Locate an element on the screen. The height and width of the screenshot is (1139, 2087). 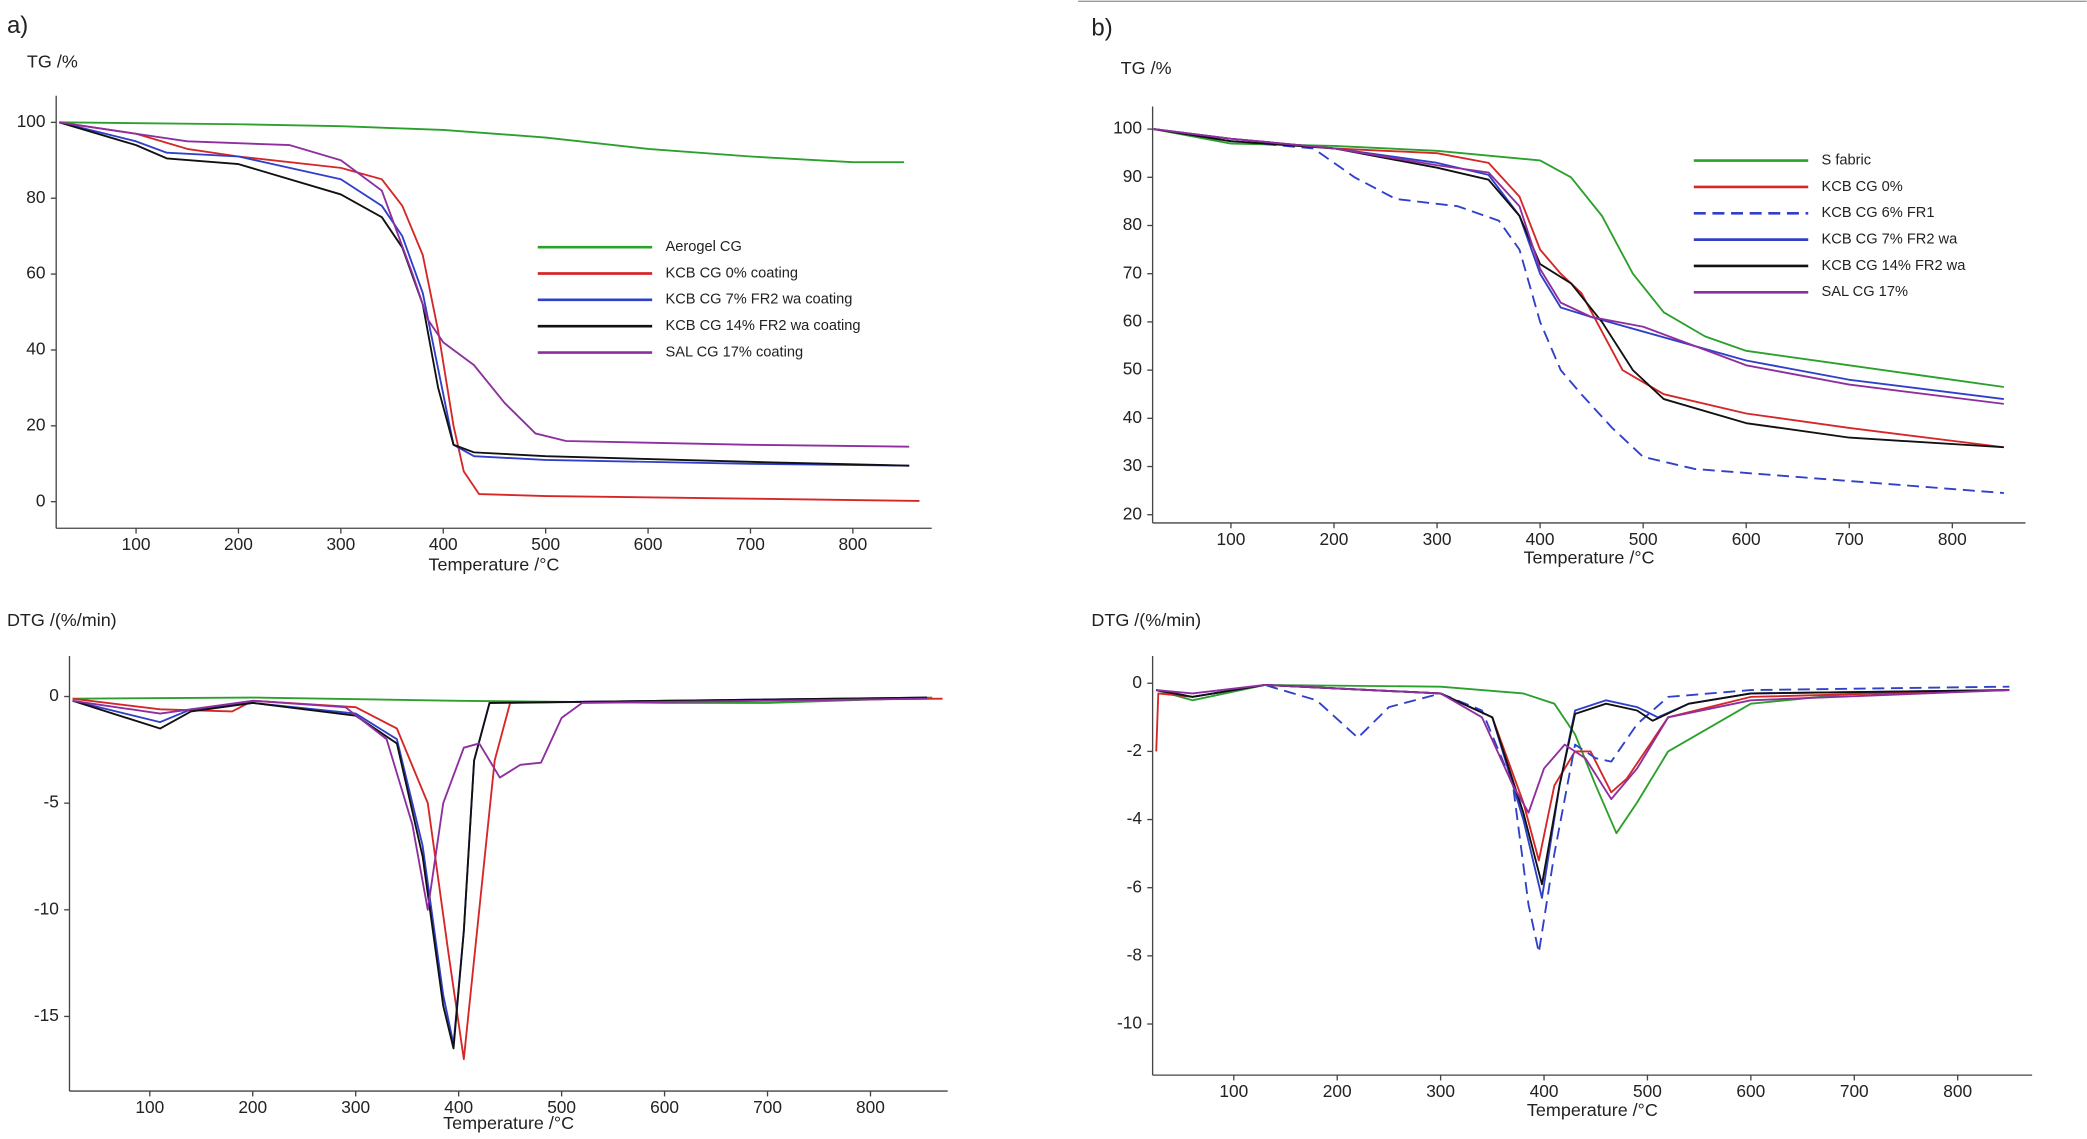
y-tick-label: -8 is located at coordinates (1134, 954).